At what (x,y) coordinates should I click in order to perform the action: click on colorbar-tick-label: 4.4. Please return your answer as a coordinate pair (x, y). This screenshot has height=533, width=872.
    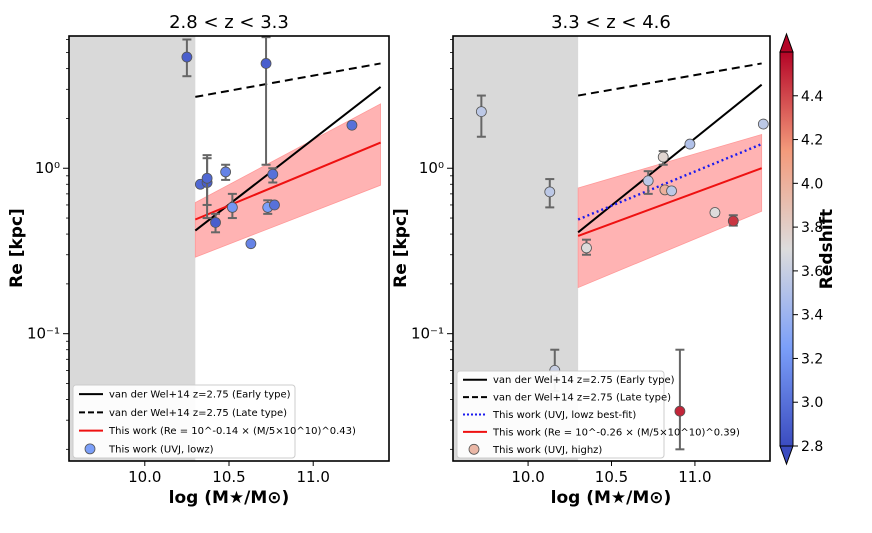
    Looking at the image, I should click on (812, 97).